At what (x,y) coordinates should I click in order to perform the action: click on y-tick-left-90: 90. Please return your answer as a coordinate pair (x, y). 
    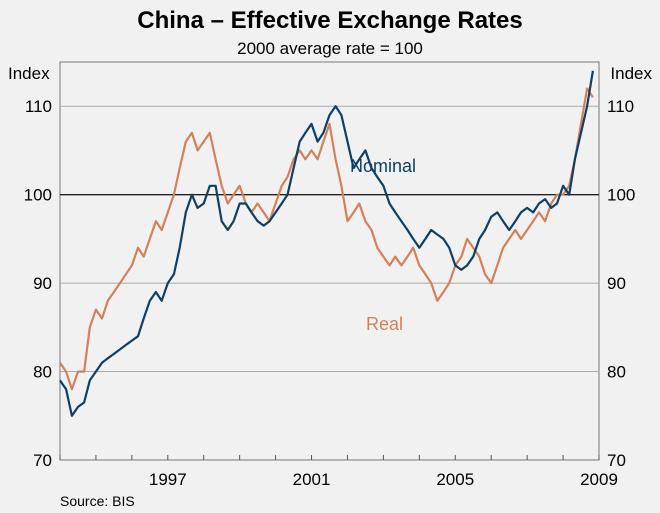
    Looking at the image, I should click on (42, 283).